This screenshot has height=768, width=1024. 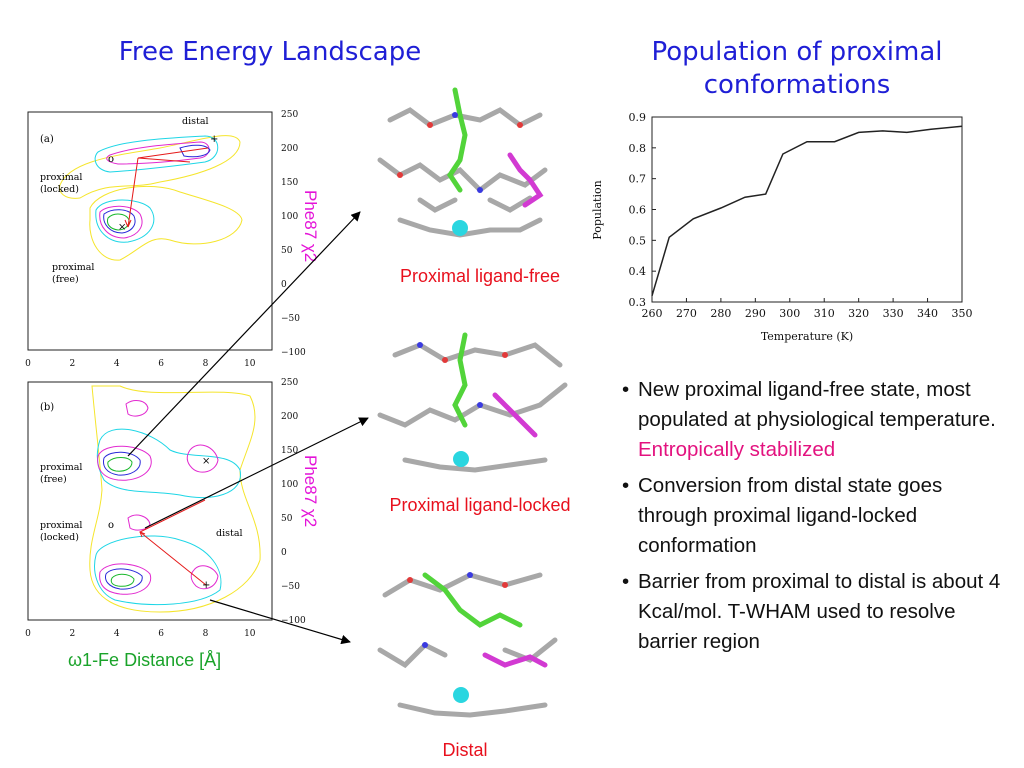 I want to click on landscape-title: Free Energy Landscape, so click(x=270, y=52).